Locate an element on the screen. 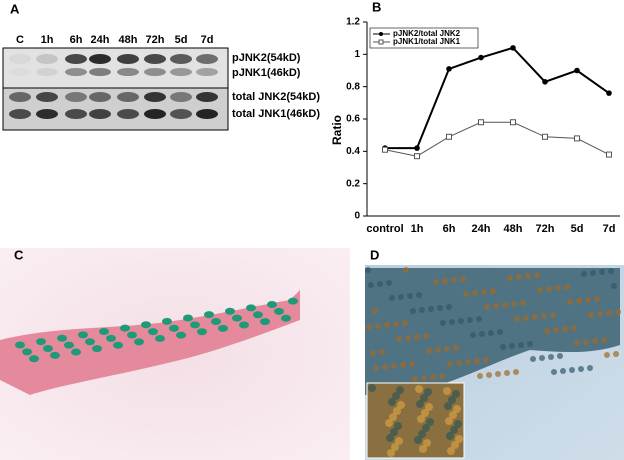  lane-label: C is located at coordinates (20, 40).